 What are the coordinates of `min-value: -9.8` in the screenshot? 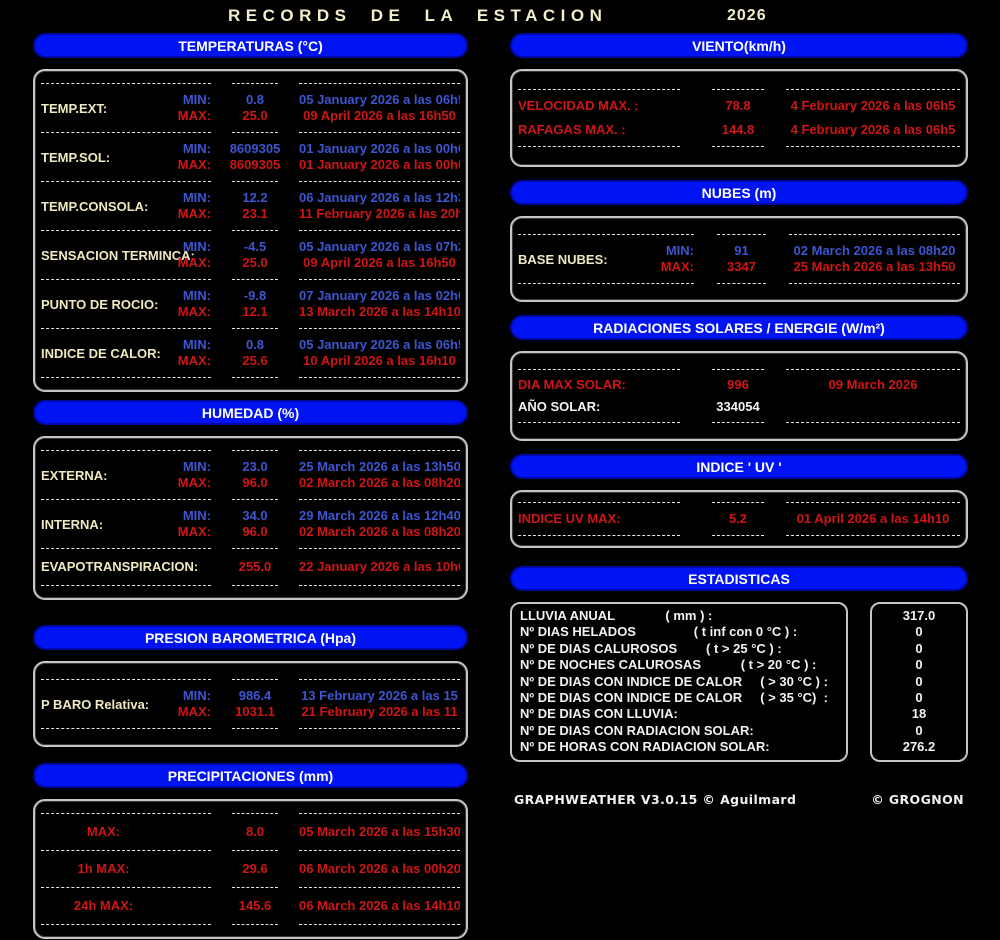 It's located at (255, 295).